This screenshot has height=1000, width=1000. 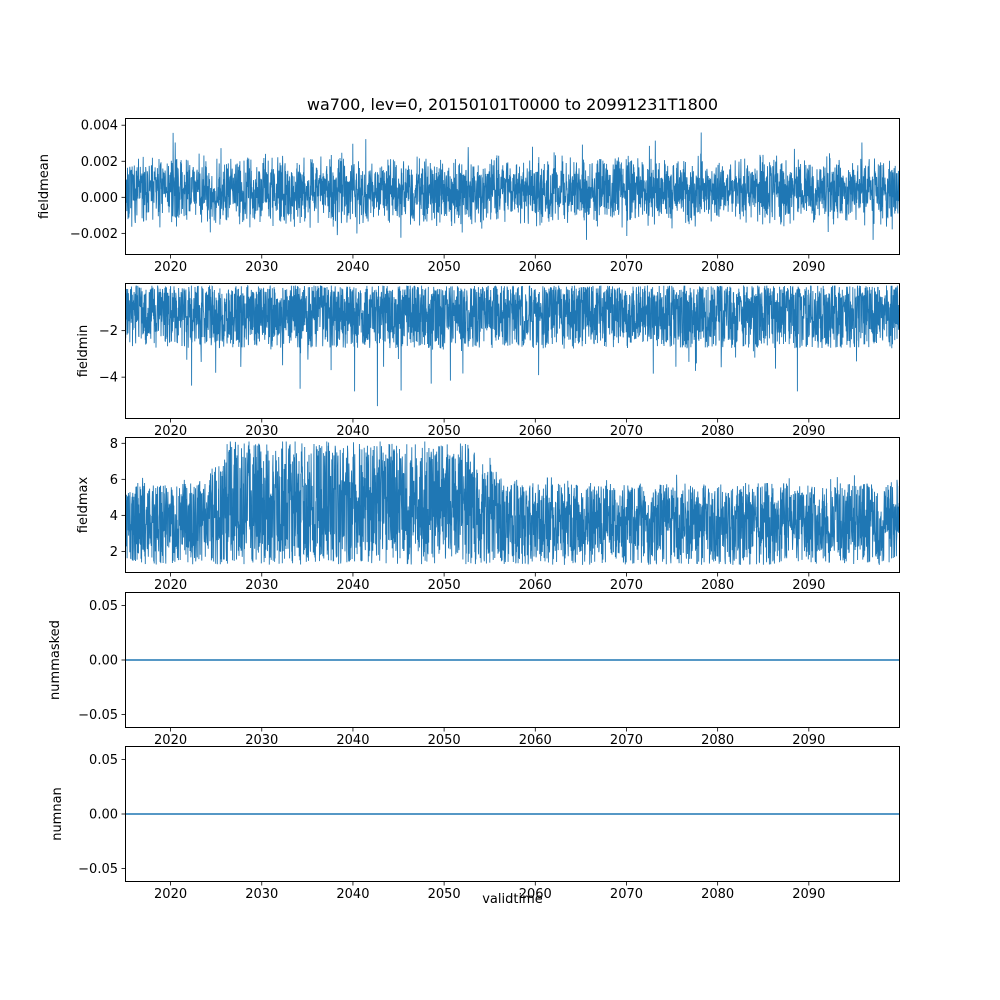 What do you see at coordinates (55, 660) in the screenshot?
I see `nummasked-y-axis-label: nummasked` at bounding box center [55, 660].